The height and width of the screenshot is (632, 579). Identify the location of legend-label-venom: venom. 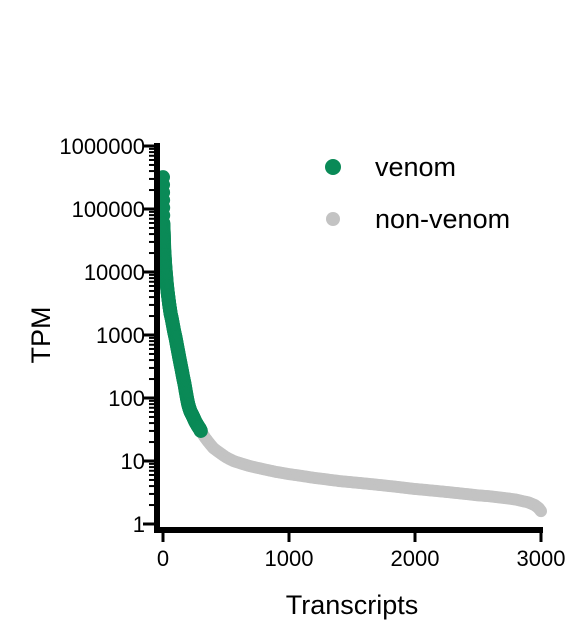
(415, 167).